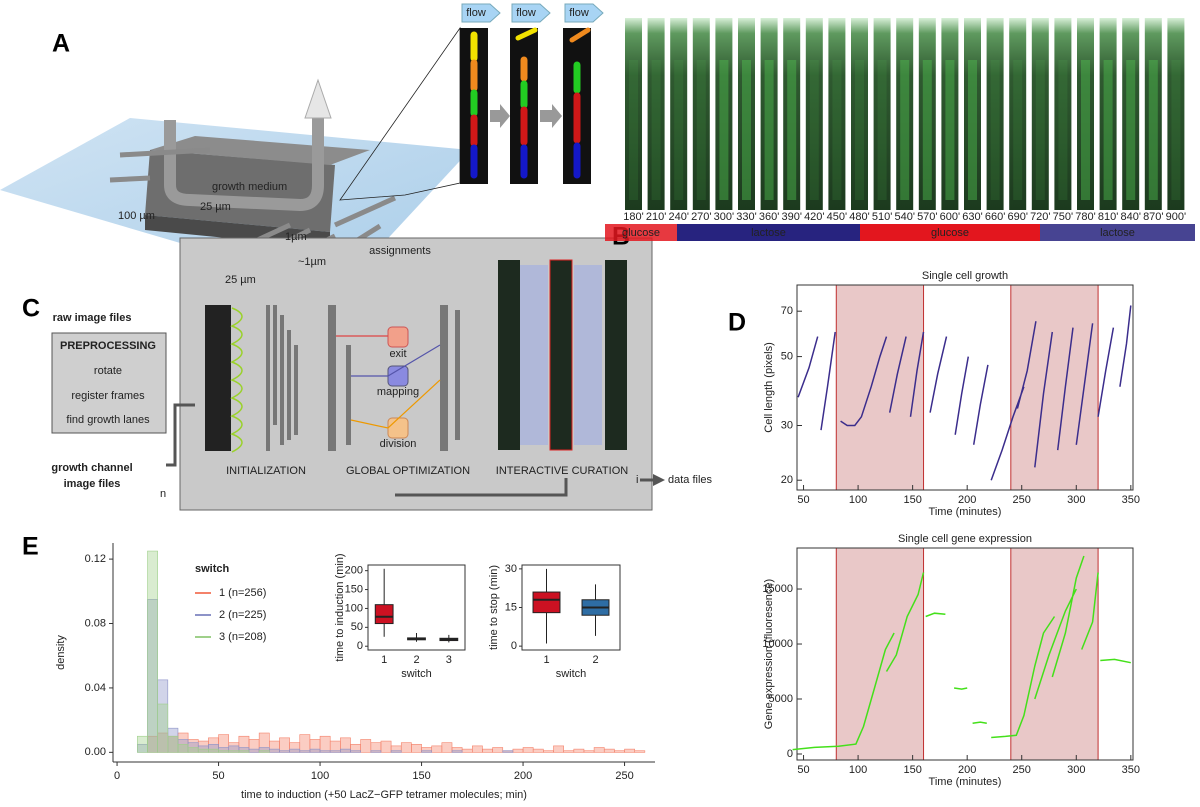  I want to click on condition-label: lactose, so click(768, 233).